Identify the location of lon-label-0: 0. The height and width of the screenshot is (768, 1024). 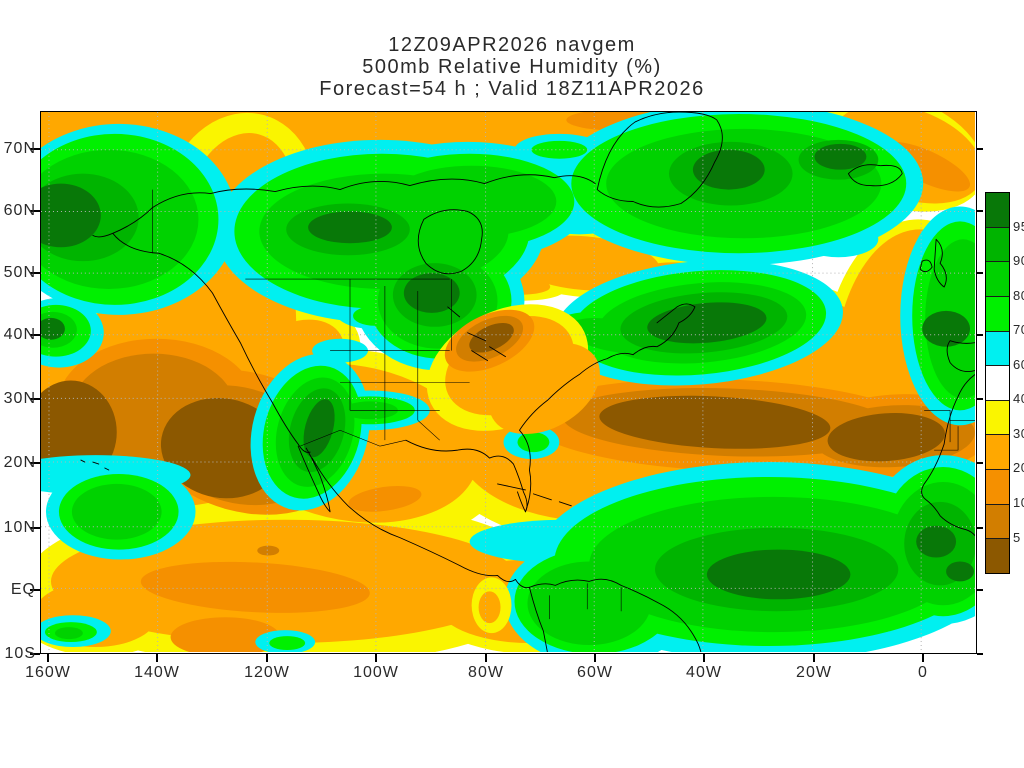
(923, 672).